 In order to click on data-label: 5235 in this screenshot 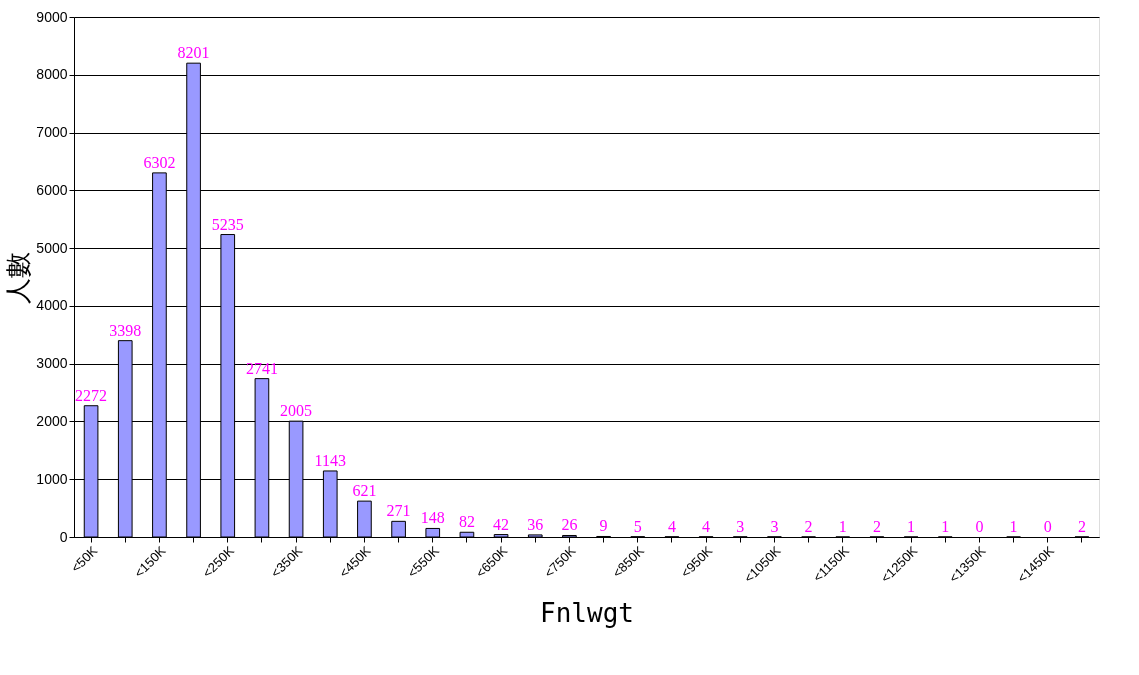, I will do `click(227, 224)`.